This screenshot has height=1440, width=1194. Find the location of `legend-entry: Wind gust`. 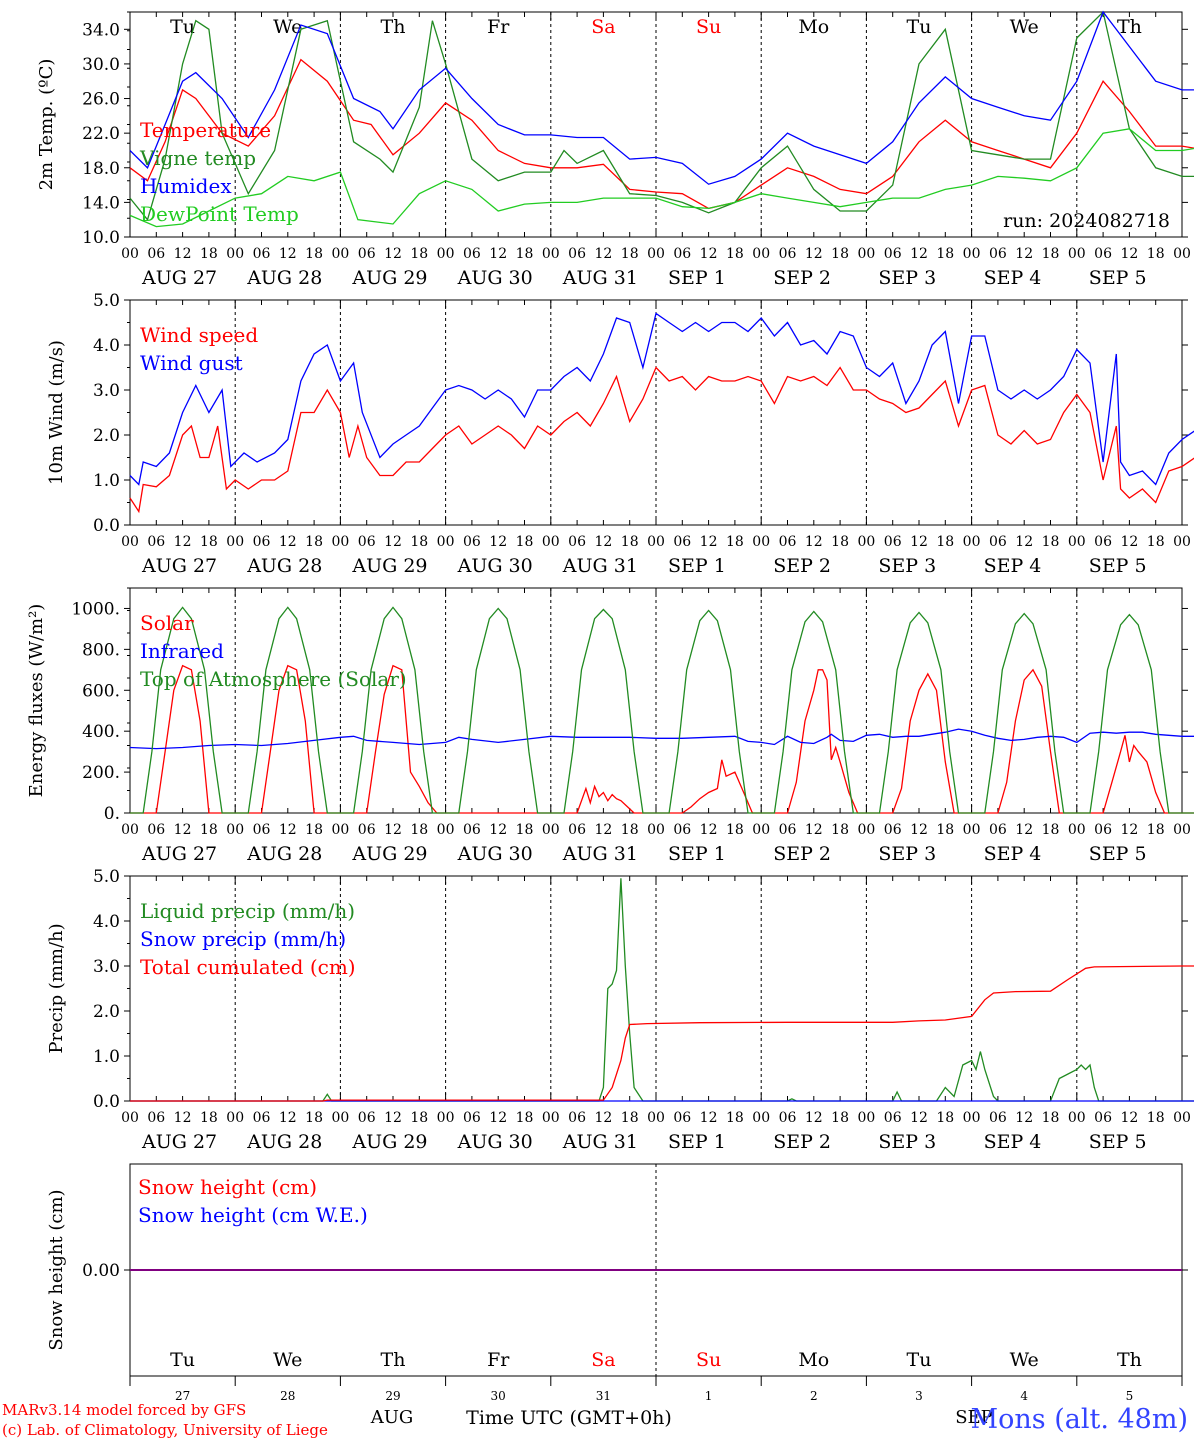

legend-entry: Wind gust is located at coordinates (191, 363).